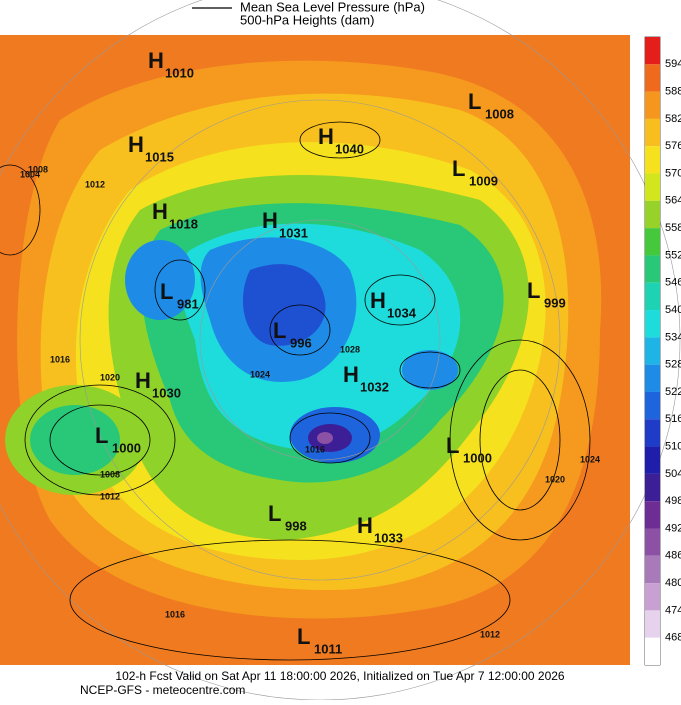  What do you see at coordinates (673, 583) in the screenshot?
I see `colorbar-label: 480` at bounding box center [673, 583].